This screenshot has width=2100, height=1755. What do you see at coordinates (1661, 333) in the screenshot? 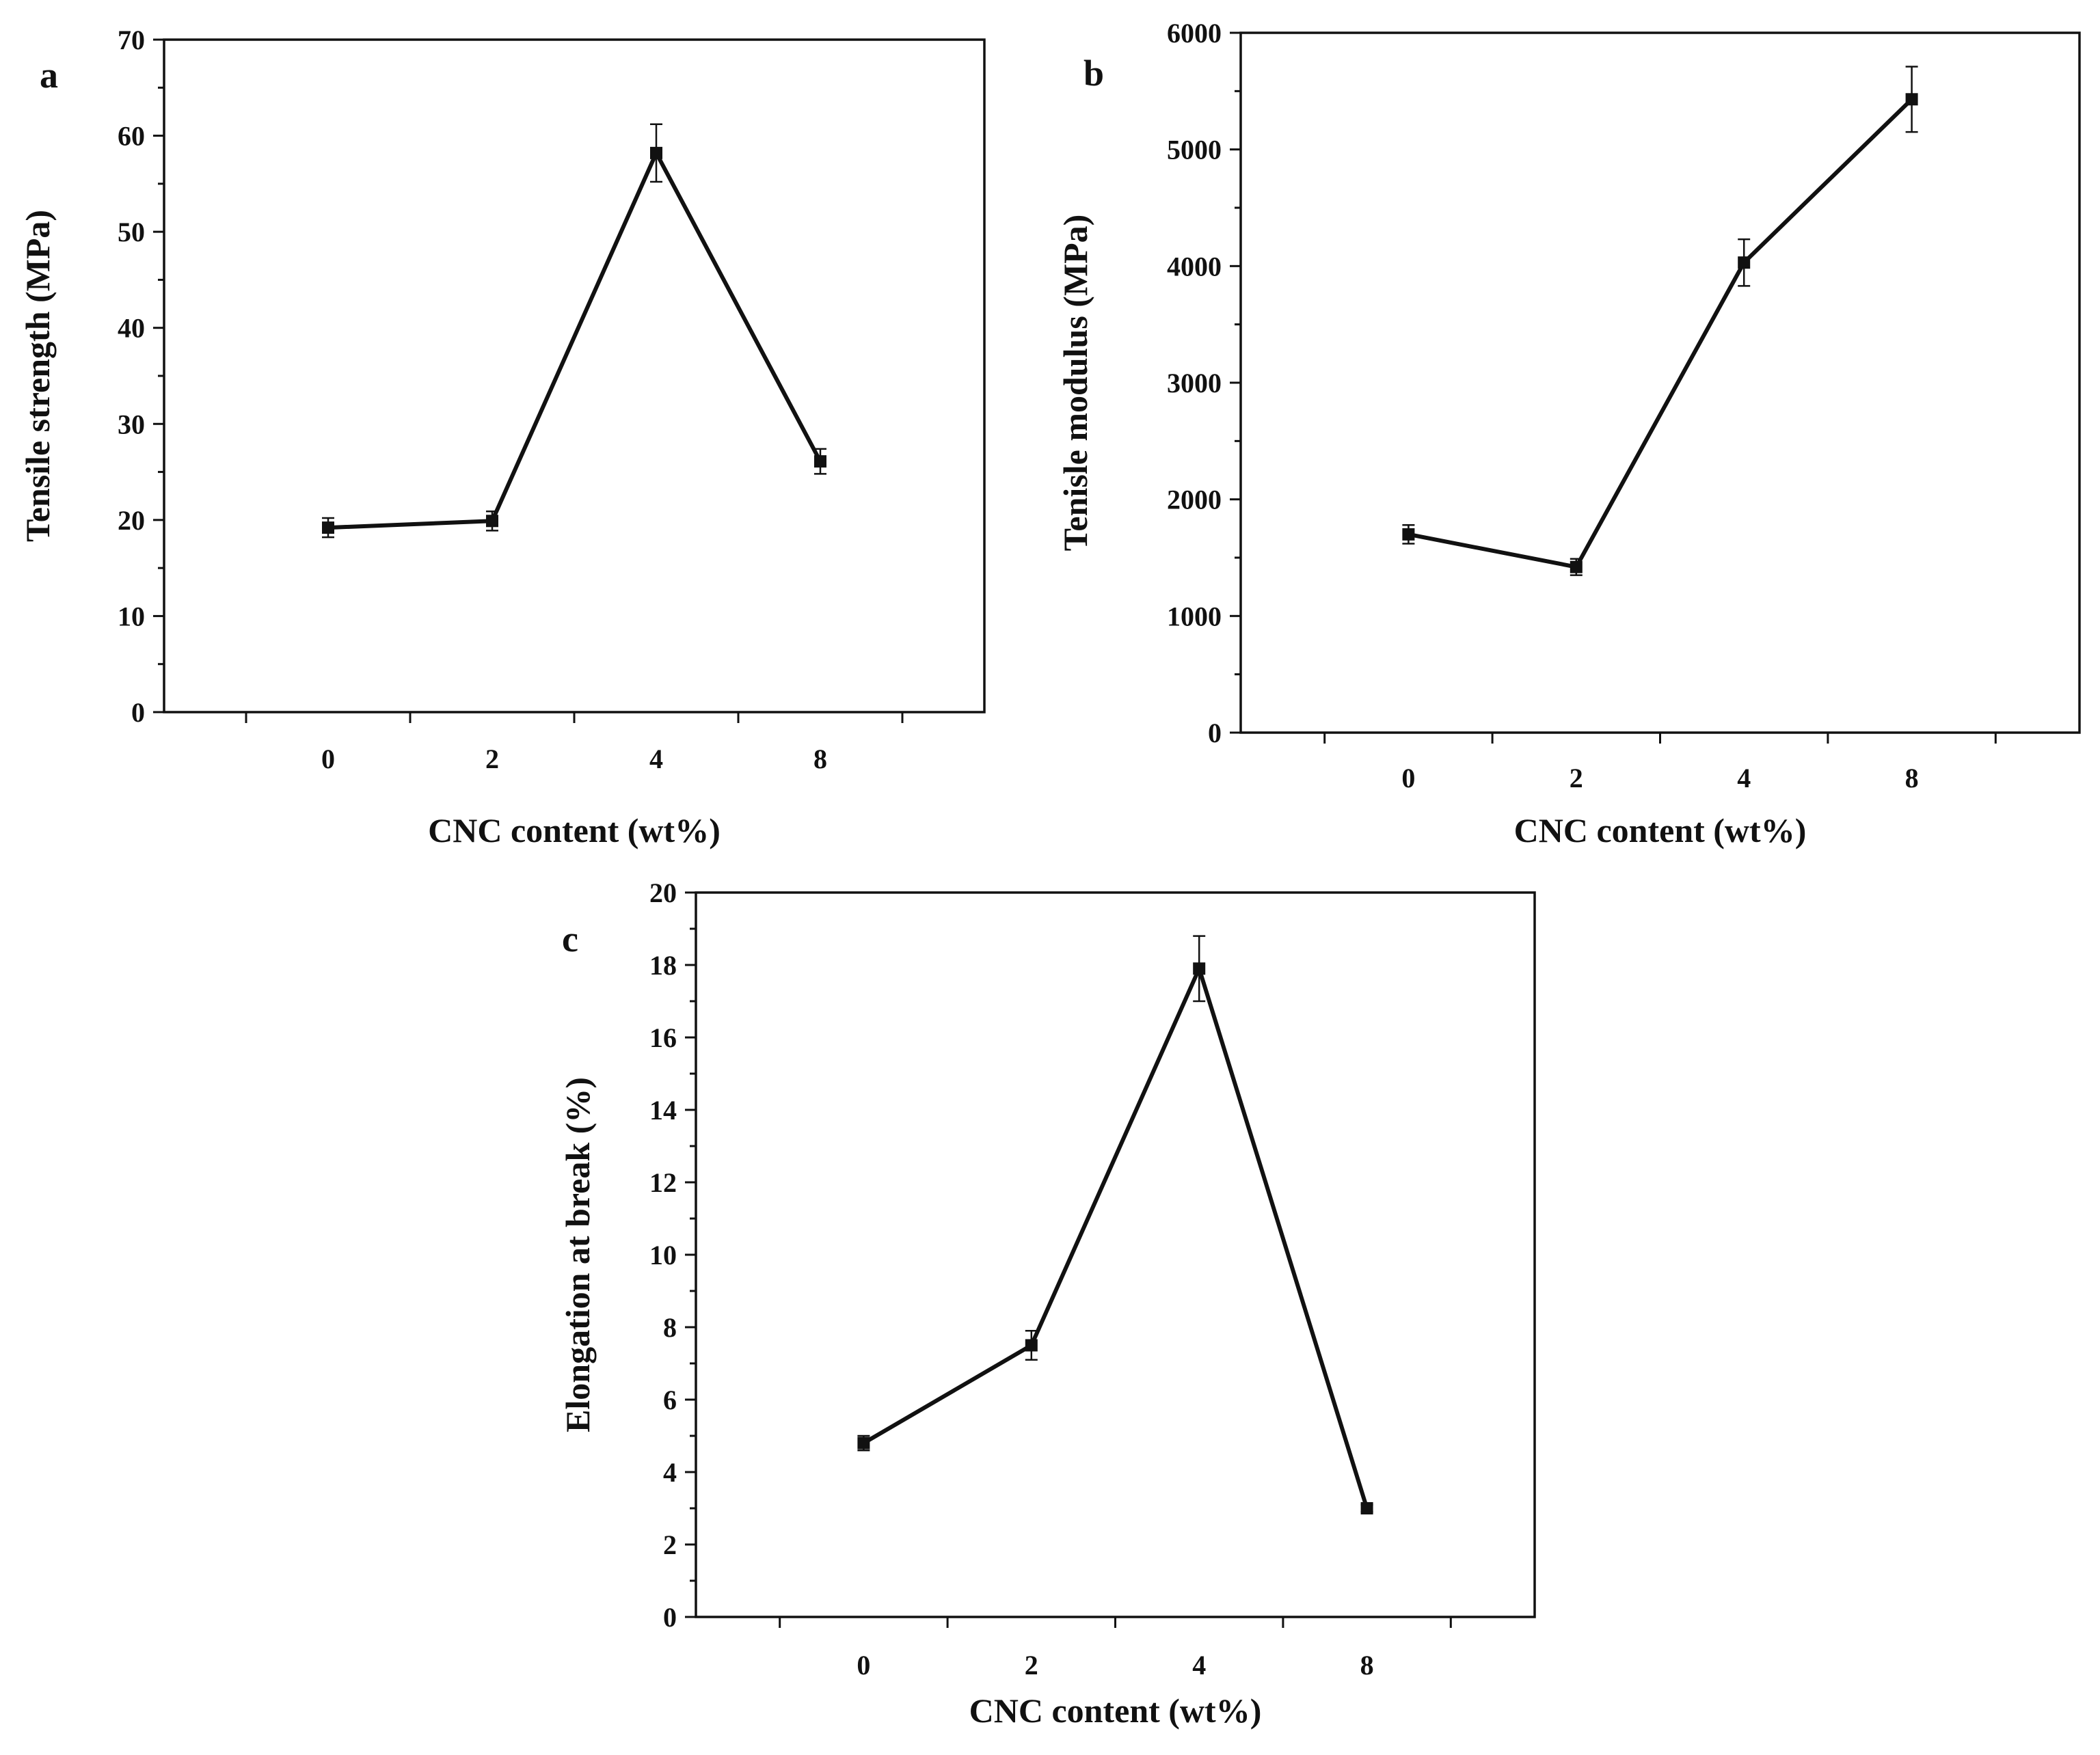
I see `series-line-b` at bounding box center [1661, 333].